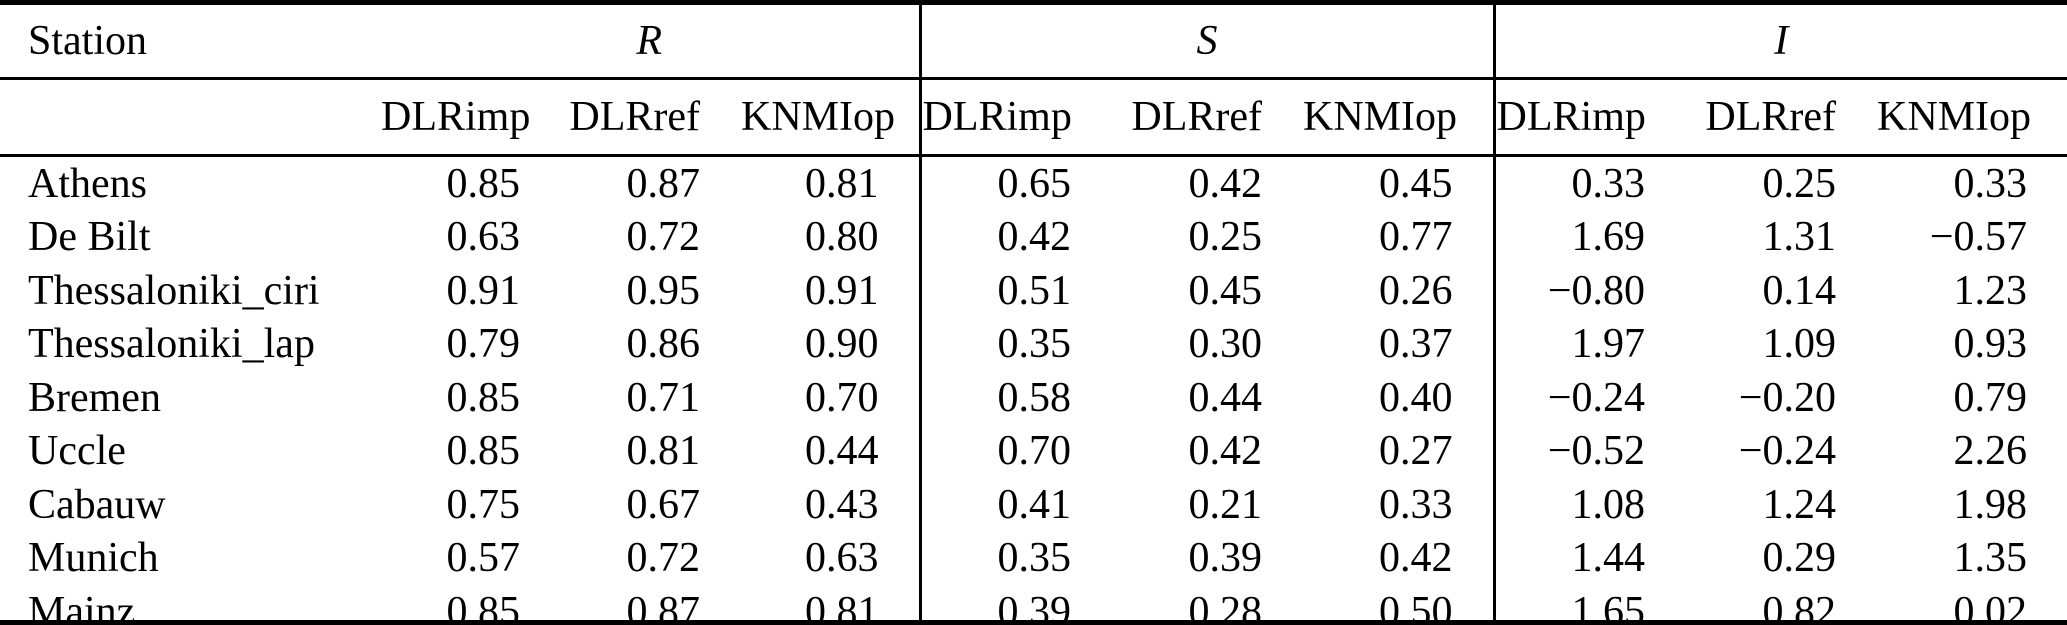 Image resolution: width=2067 pixels, height=625 pixels. What do you see at coordinates (1589, 117) in the screenshot?
I see `subheader-i-dlrimp: DLRimp` at bounding box center [1589, 117].